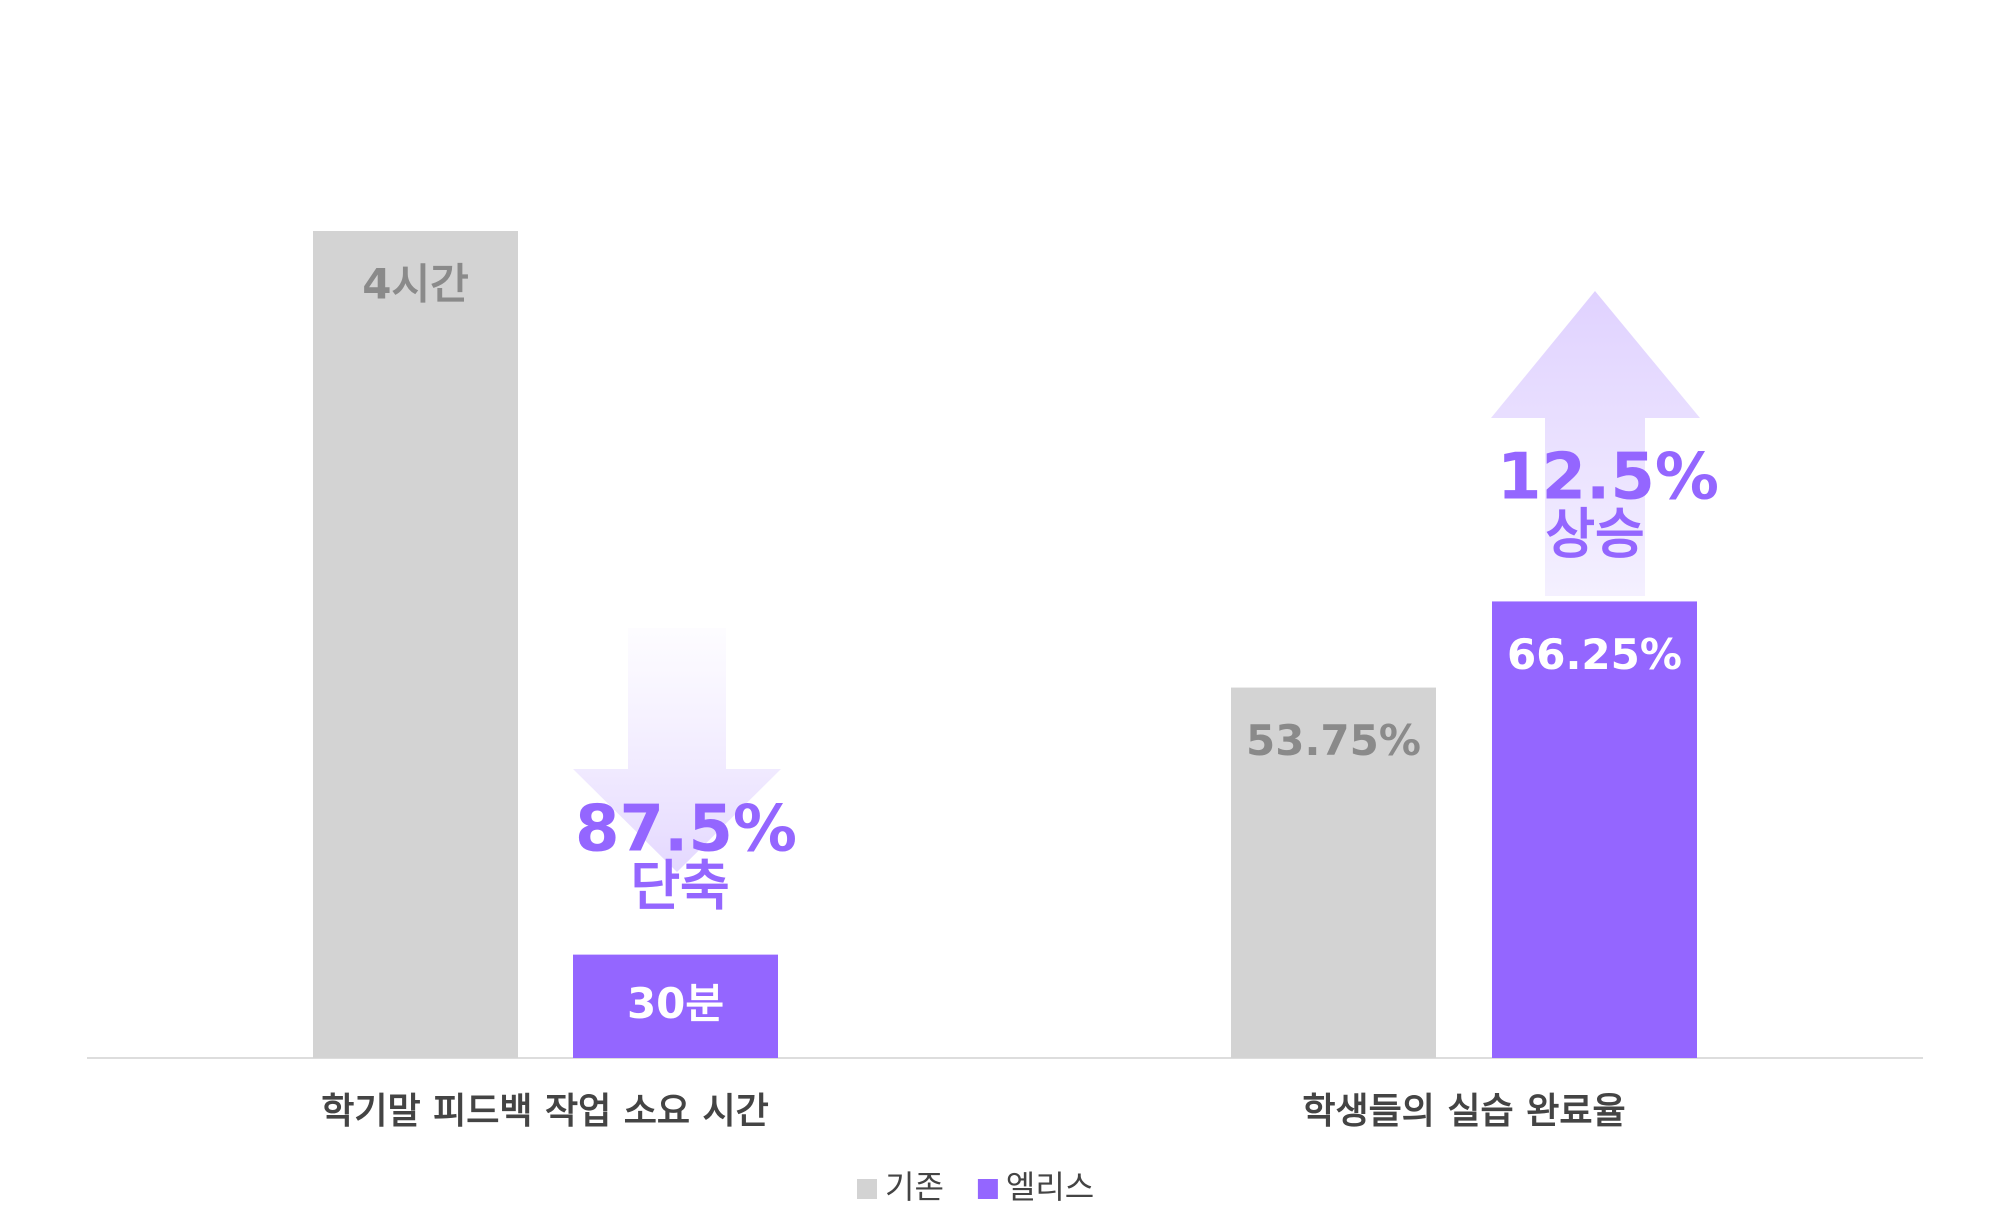 This screenshot has width=2000, height=1224. Describe the element at coordinates (914, 1187) in the screenshot. I see `legend-label: 기존` at that location.